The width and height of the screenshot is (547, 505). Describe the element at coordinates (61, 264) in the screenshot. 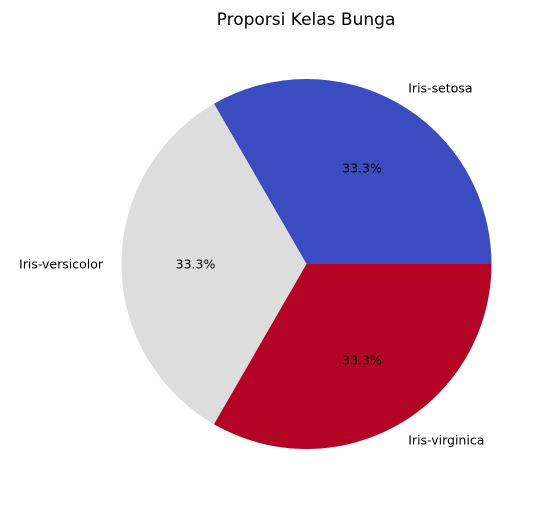

I see `slice-label-iris-versicolor: Iris-versicolor` at that location.